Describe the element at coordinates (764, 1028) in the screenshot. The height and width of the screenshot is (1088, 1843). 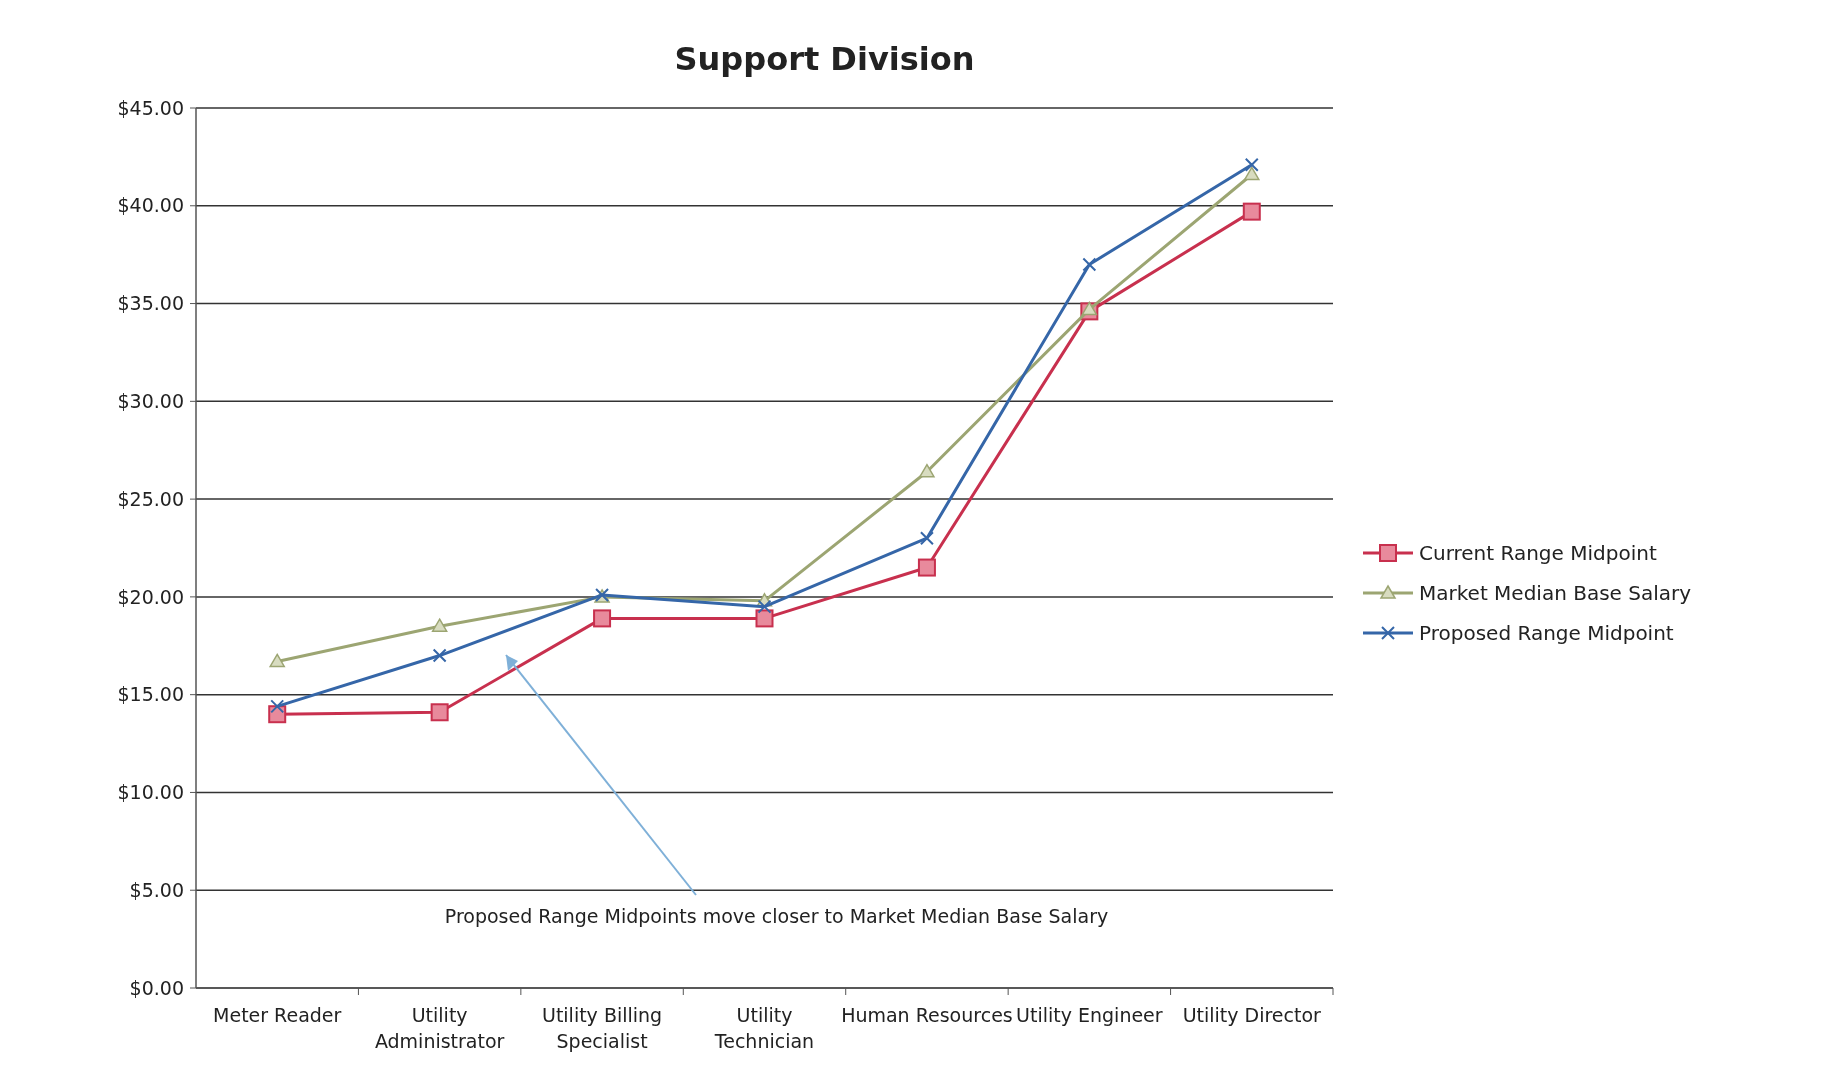
I see `x-tick-label: Utility Technician` at that location.